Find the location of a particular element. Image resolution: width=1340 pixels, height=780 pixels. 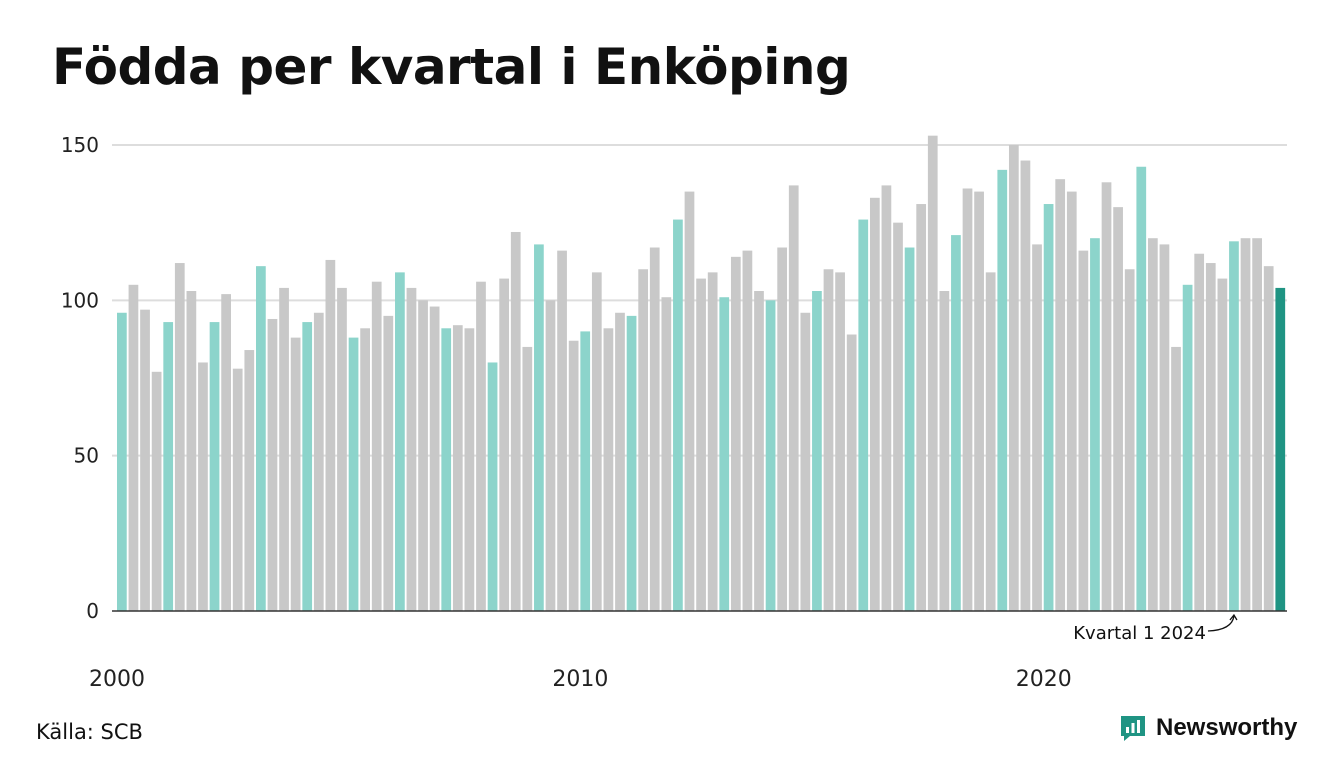

y-tick-label: 0 is located at coordinates (92, 611).